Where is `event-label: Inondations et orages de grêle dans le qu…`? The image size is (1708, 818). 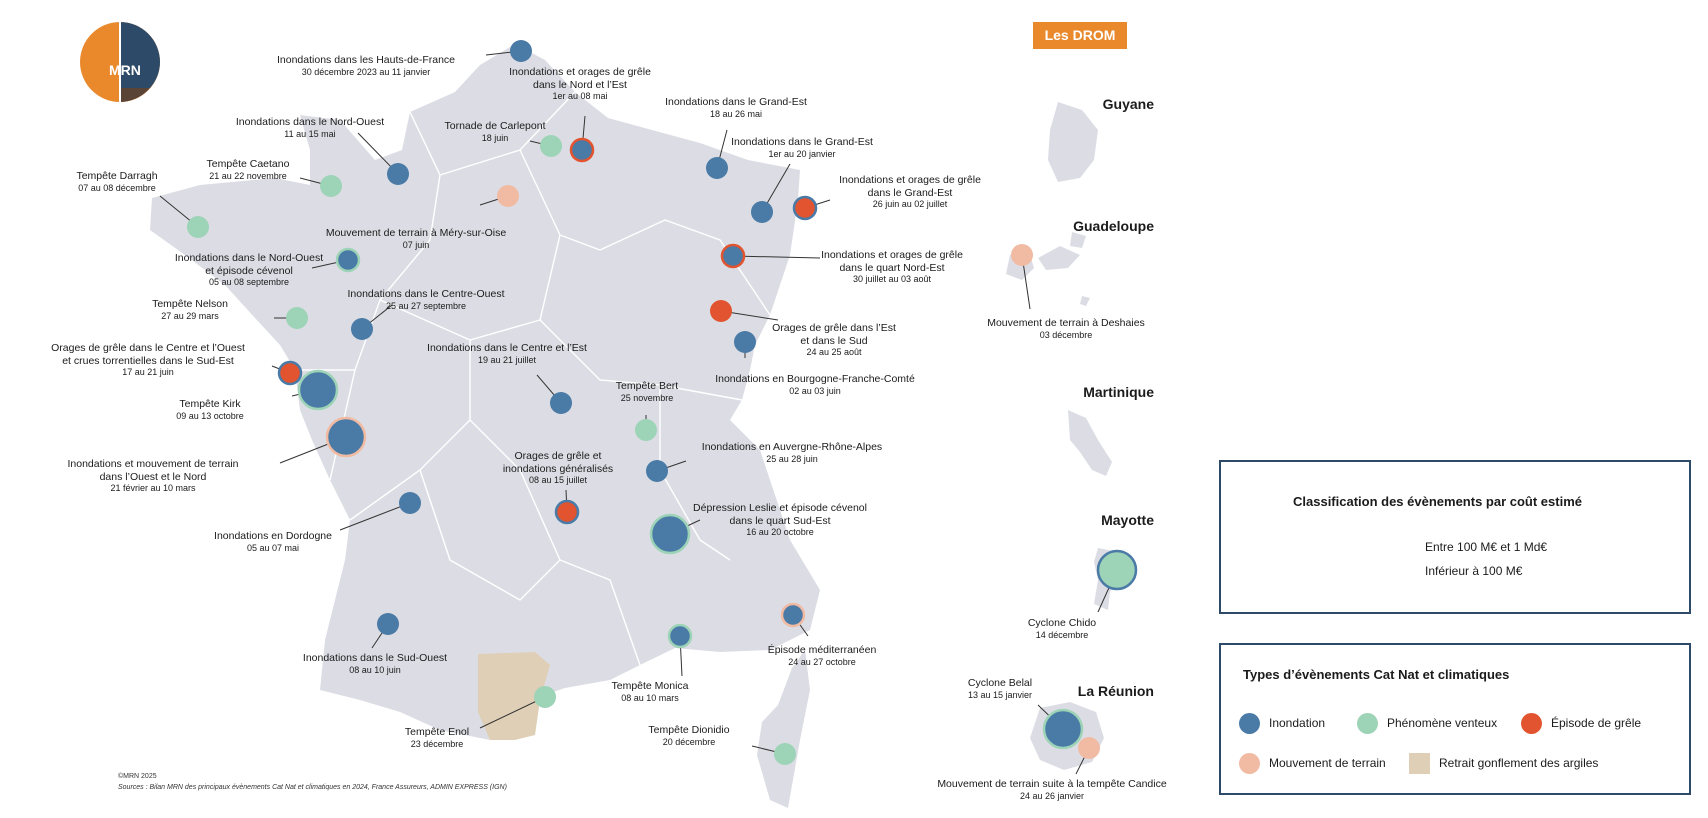
event-label: Inondations et orages de grêle dans le qu… is located at coordinates (892, 267).